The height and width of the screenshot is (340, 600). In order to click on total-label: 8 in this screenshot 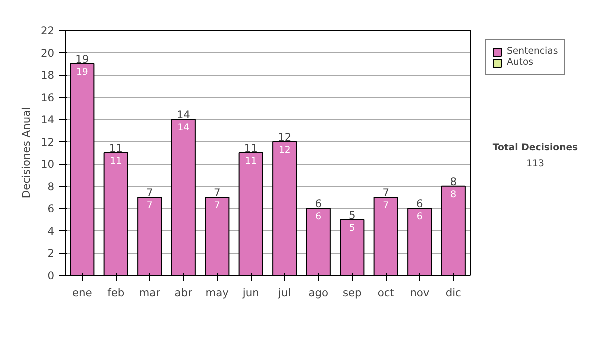, I will do `click(454, 181)`.